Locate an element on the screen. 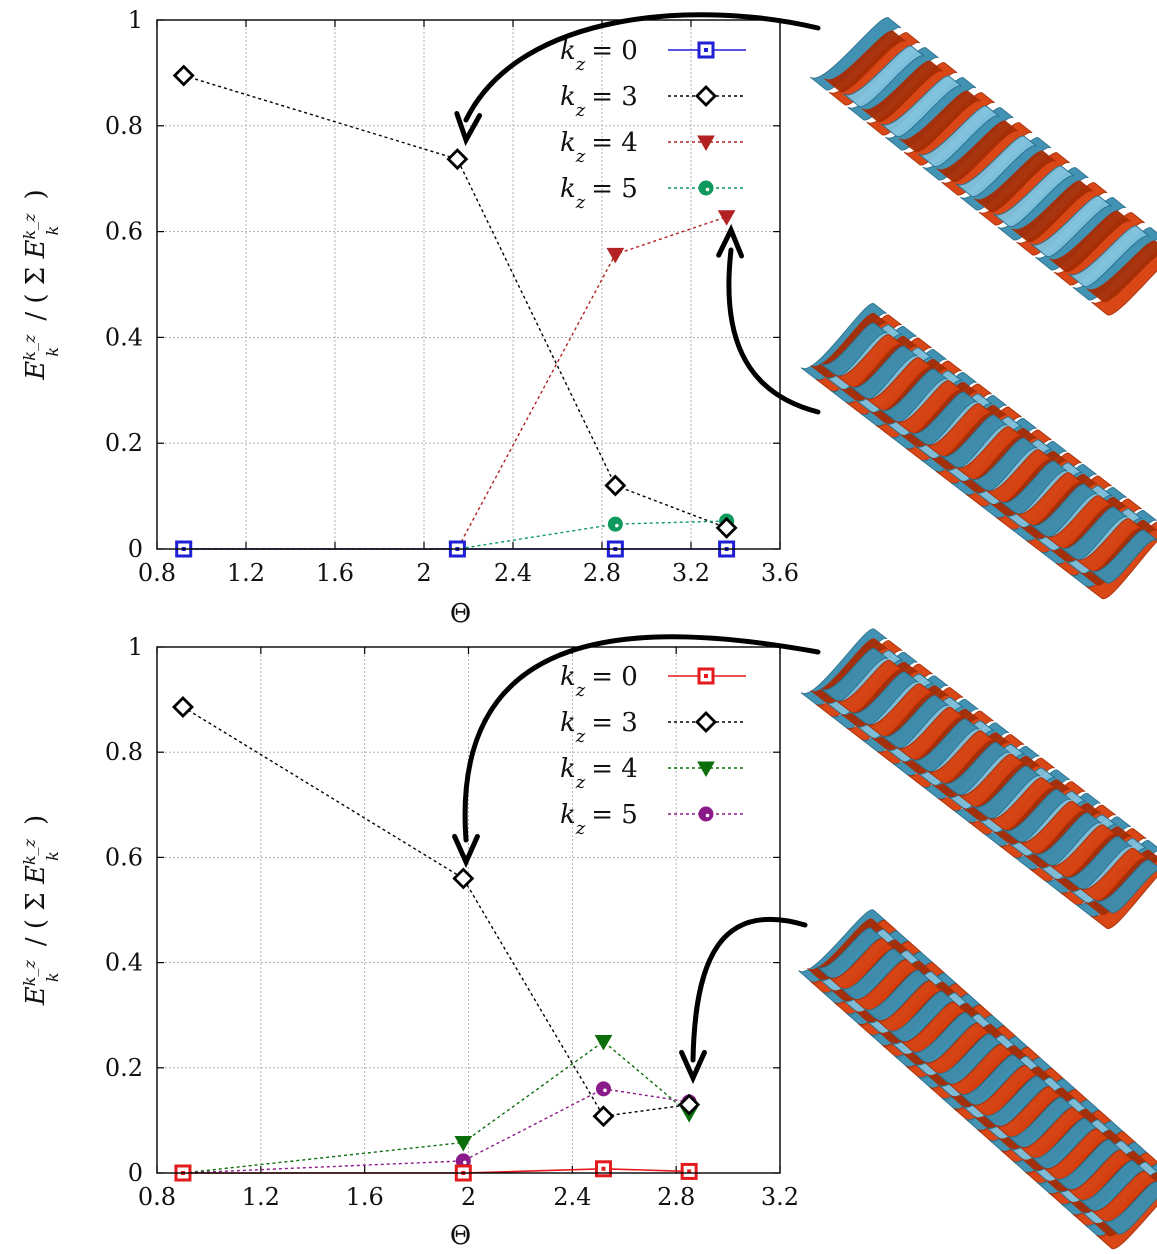 This screenshot has height=1254, width=1157. arrow-to-bottom-kz5 is located at coordinates (749, 990).